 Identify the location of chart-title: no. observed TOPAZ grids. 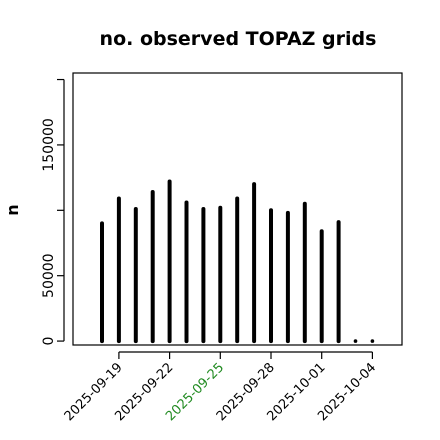
(238, 39).